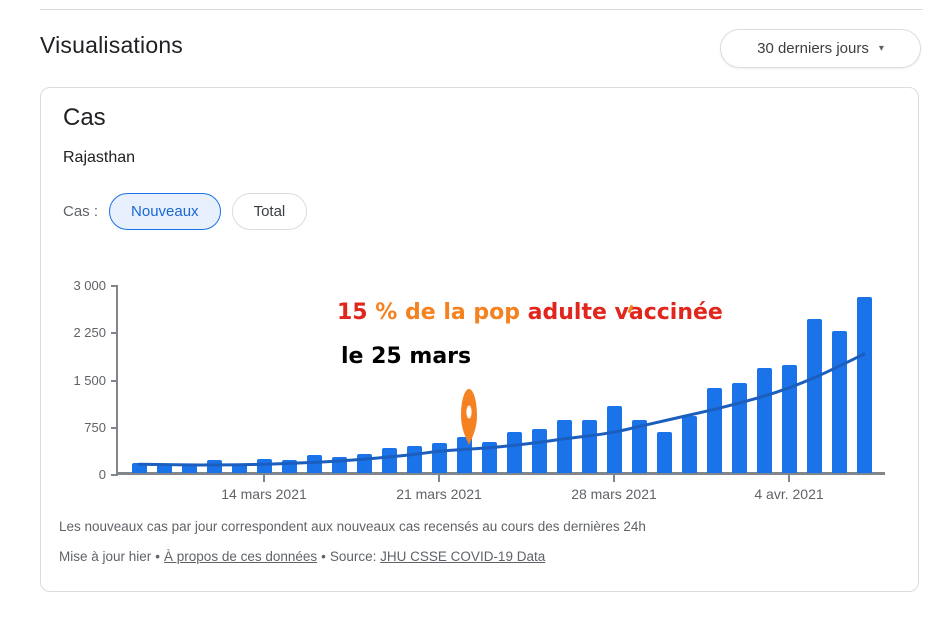 This screenshot has width=946, height=621. Describe the element at coordinates (881, 48) in the screenshot. I see `chevron-down-icon: ▾` at that location.